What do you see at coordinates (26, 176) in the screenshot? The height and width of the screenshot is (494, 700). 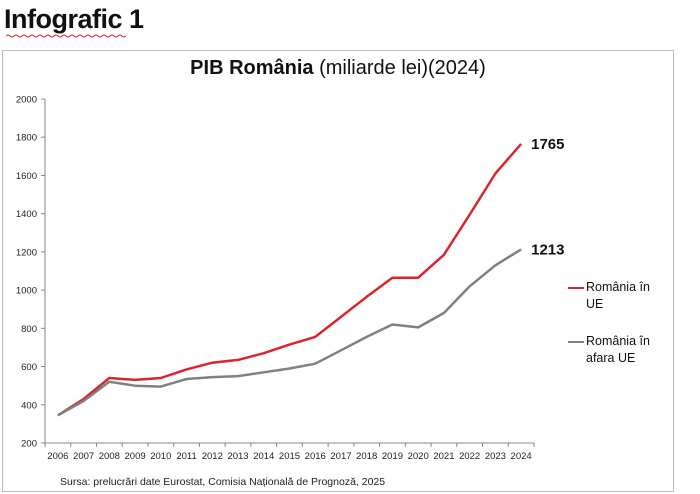 I see `y-tick-label: 1600` at bounding box center [26, 176].